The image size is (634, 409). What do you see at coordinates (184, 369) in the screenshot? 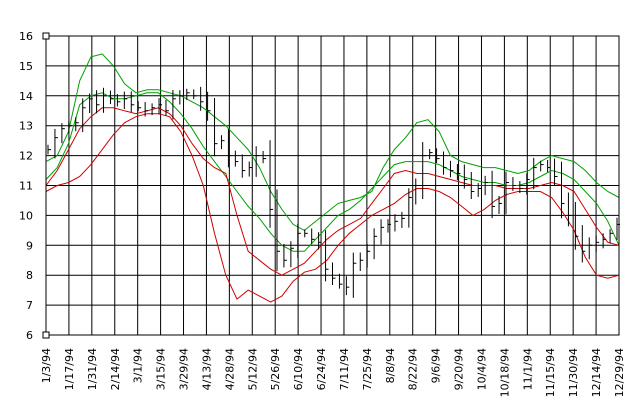
I see `x-tick-label: 3/29/94` at bounding box center [184, 369].